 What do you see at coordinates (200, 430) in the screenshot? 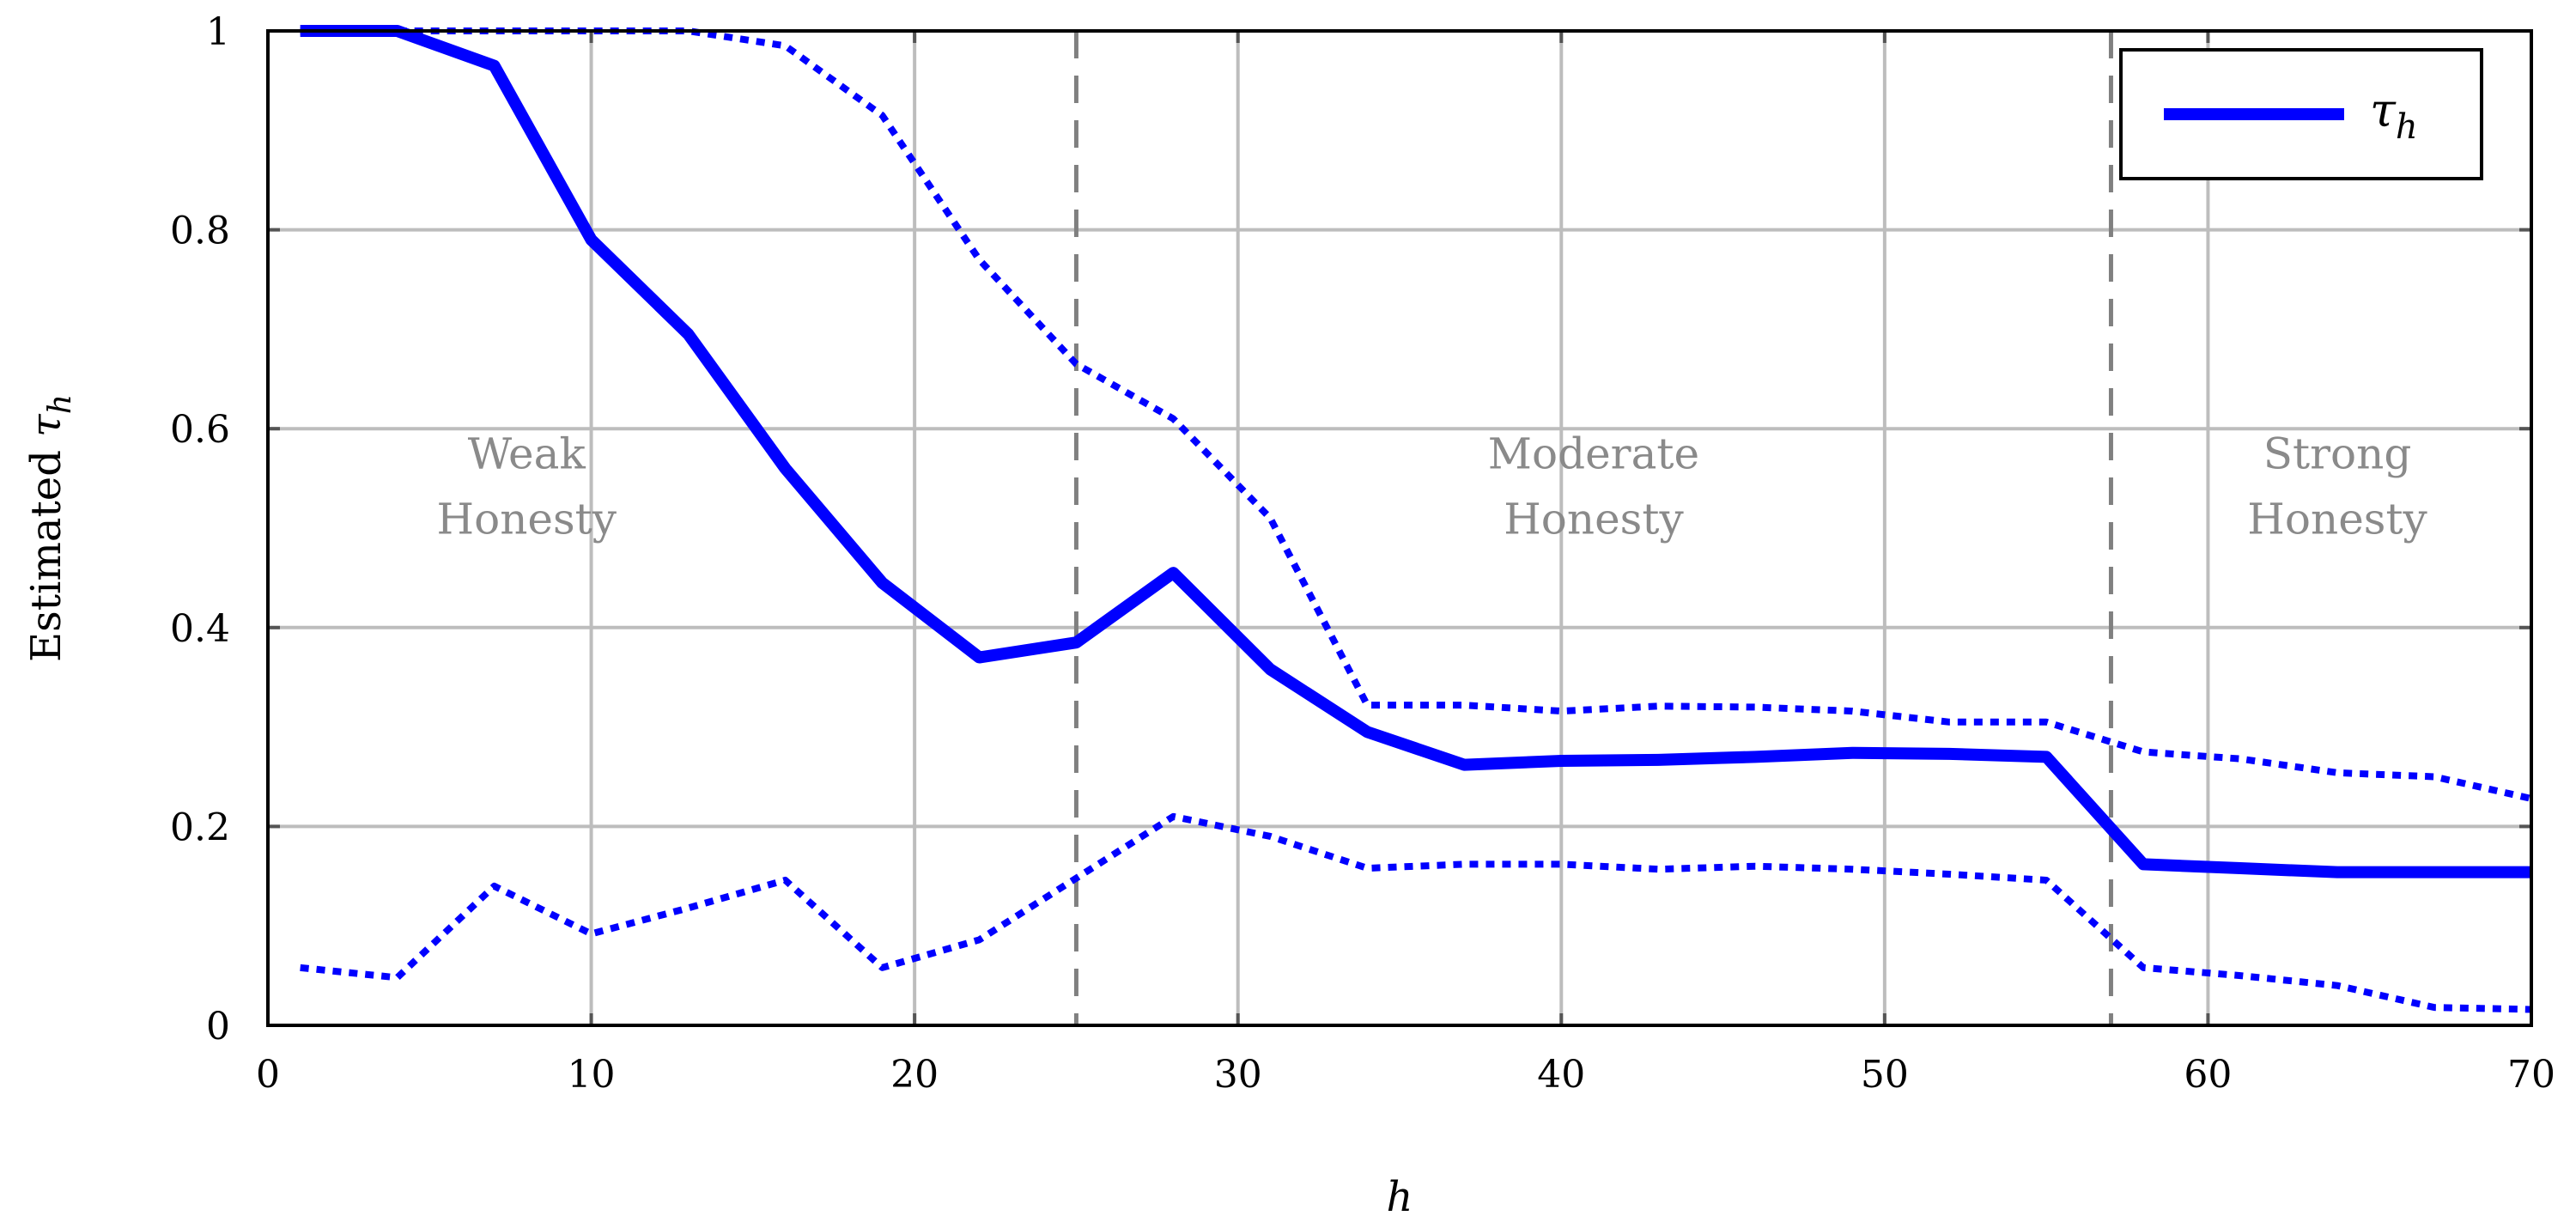
I see `y-tick-label: 0.6` at bounding box center [200, 430].